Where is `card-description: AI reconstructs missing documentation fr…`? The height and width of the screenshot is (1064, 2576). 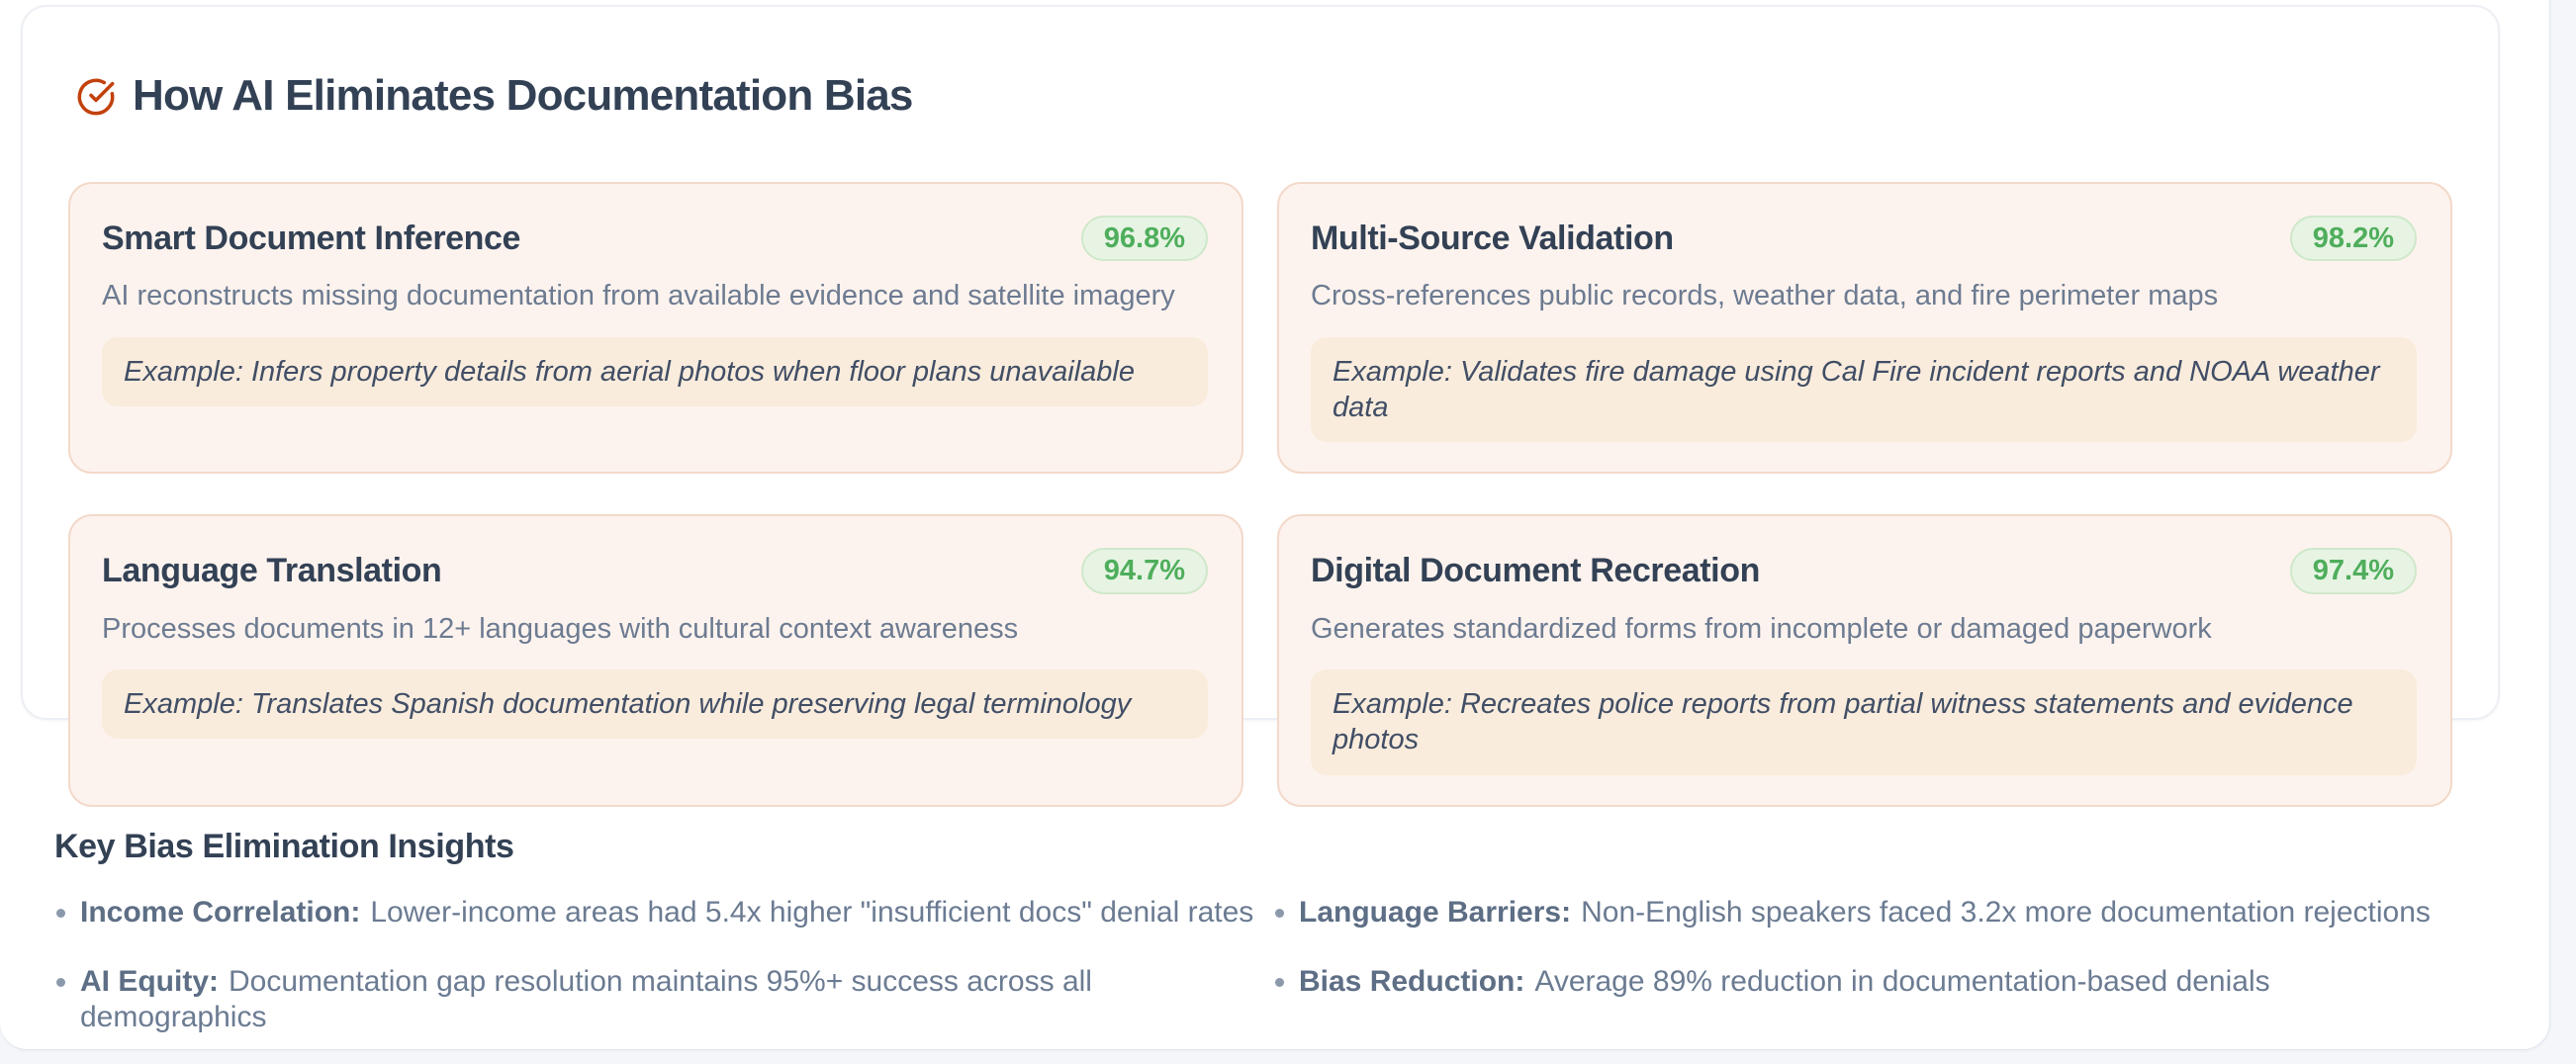
card-description: AI reconstructs missing documentation fr… is located at coordinates (638, 296).